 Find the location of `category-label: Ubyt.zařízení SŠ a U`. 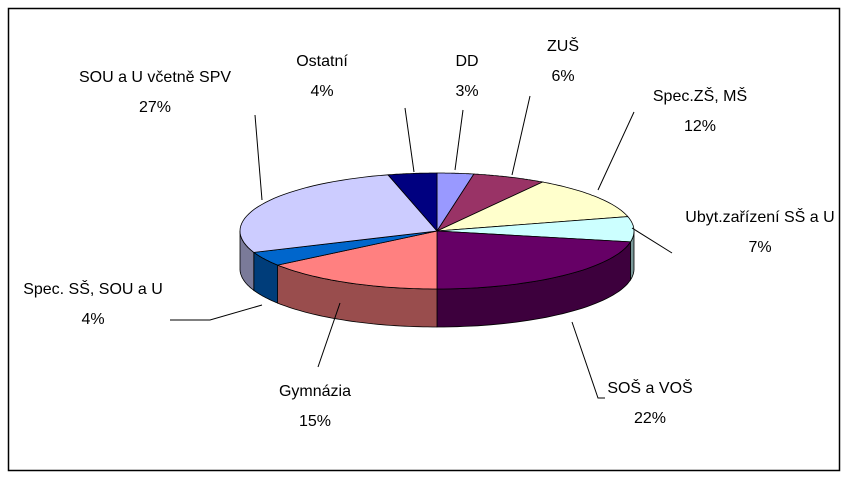

category-label: Ubyt.zařízení SŠ a U is located at coordinates (760, 217).